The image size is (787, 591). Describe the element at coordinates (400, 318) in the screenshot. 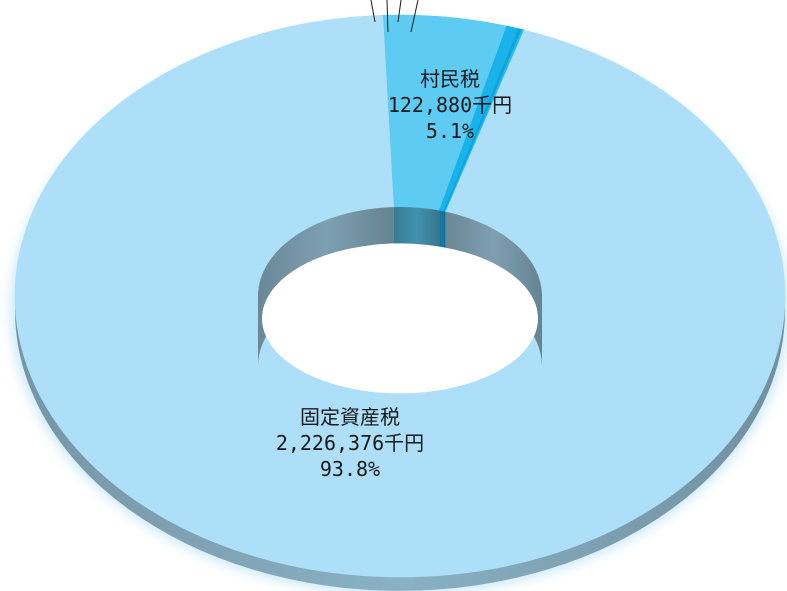

I see `donut-hole` at that location.